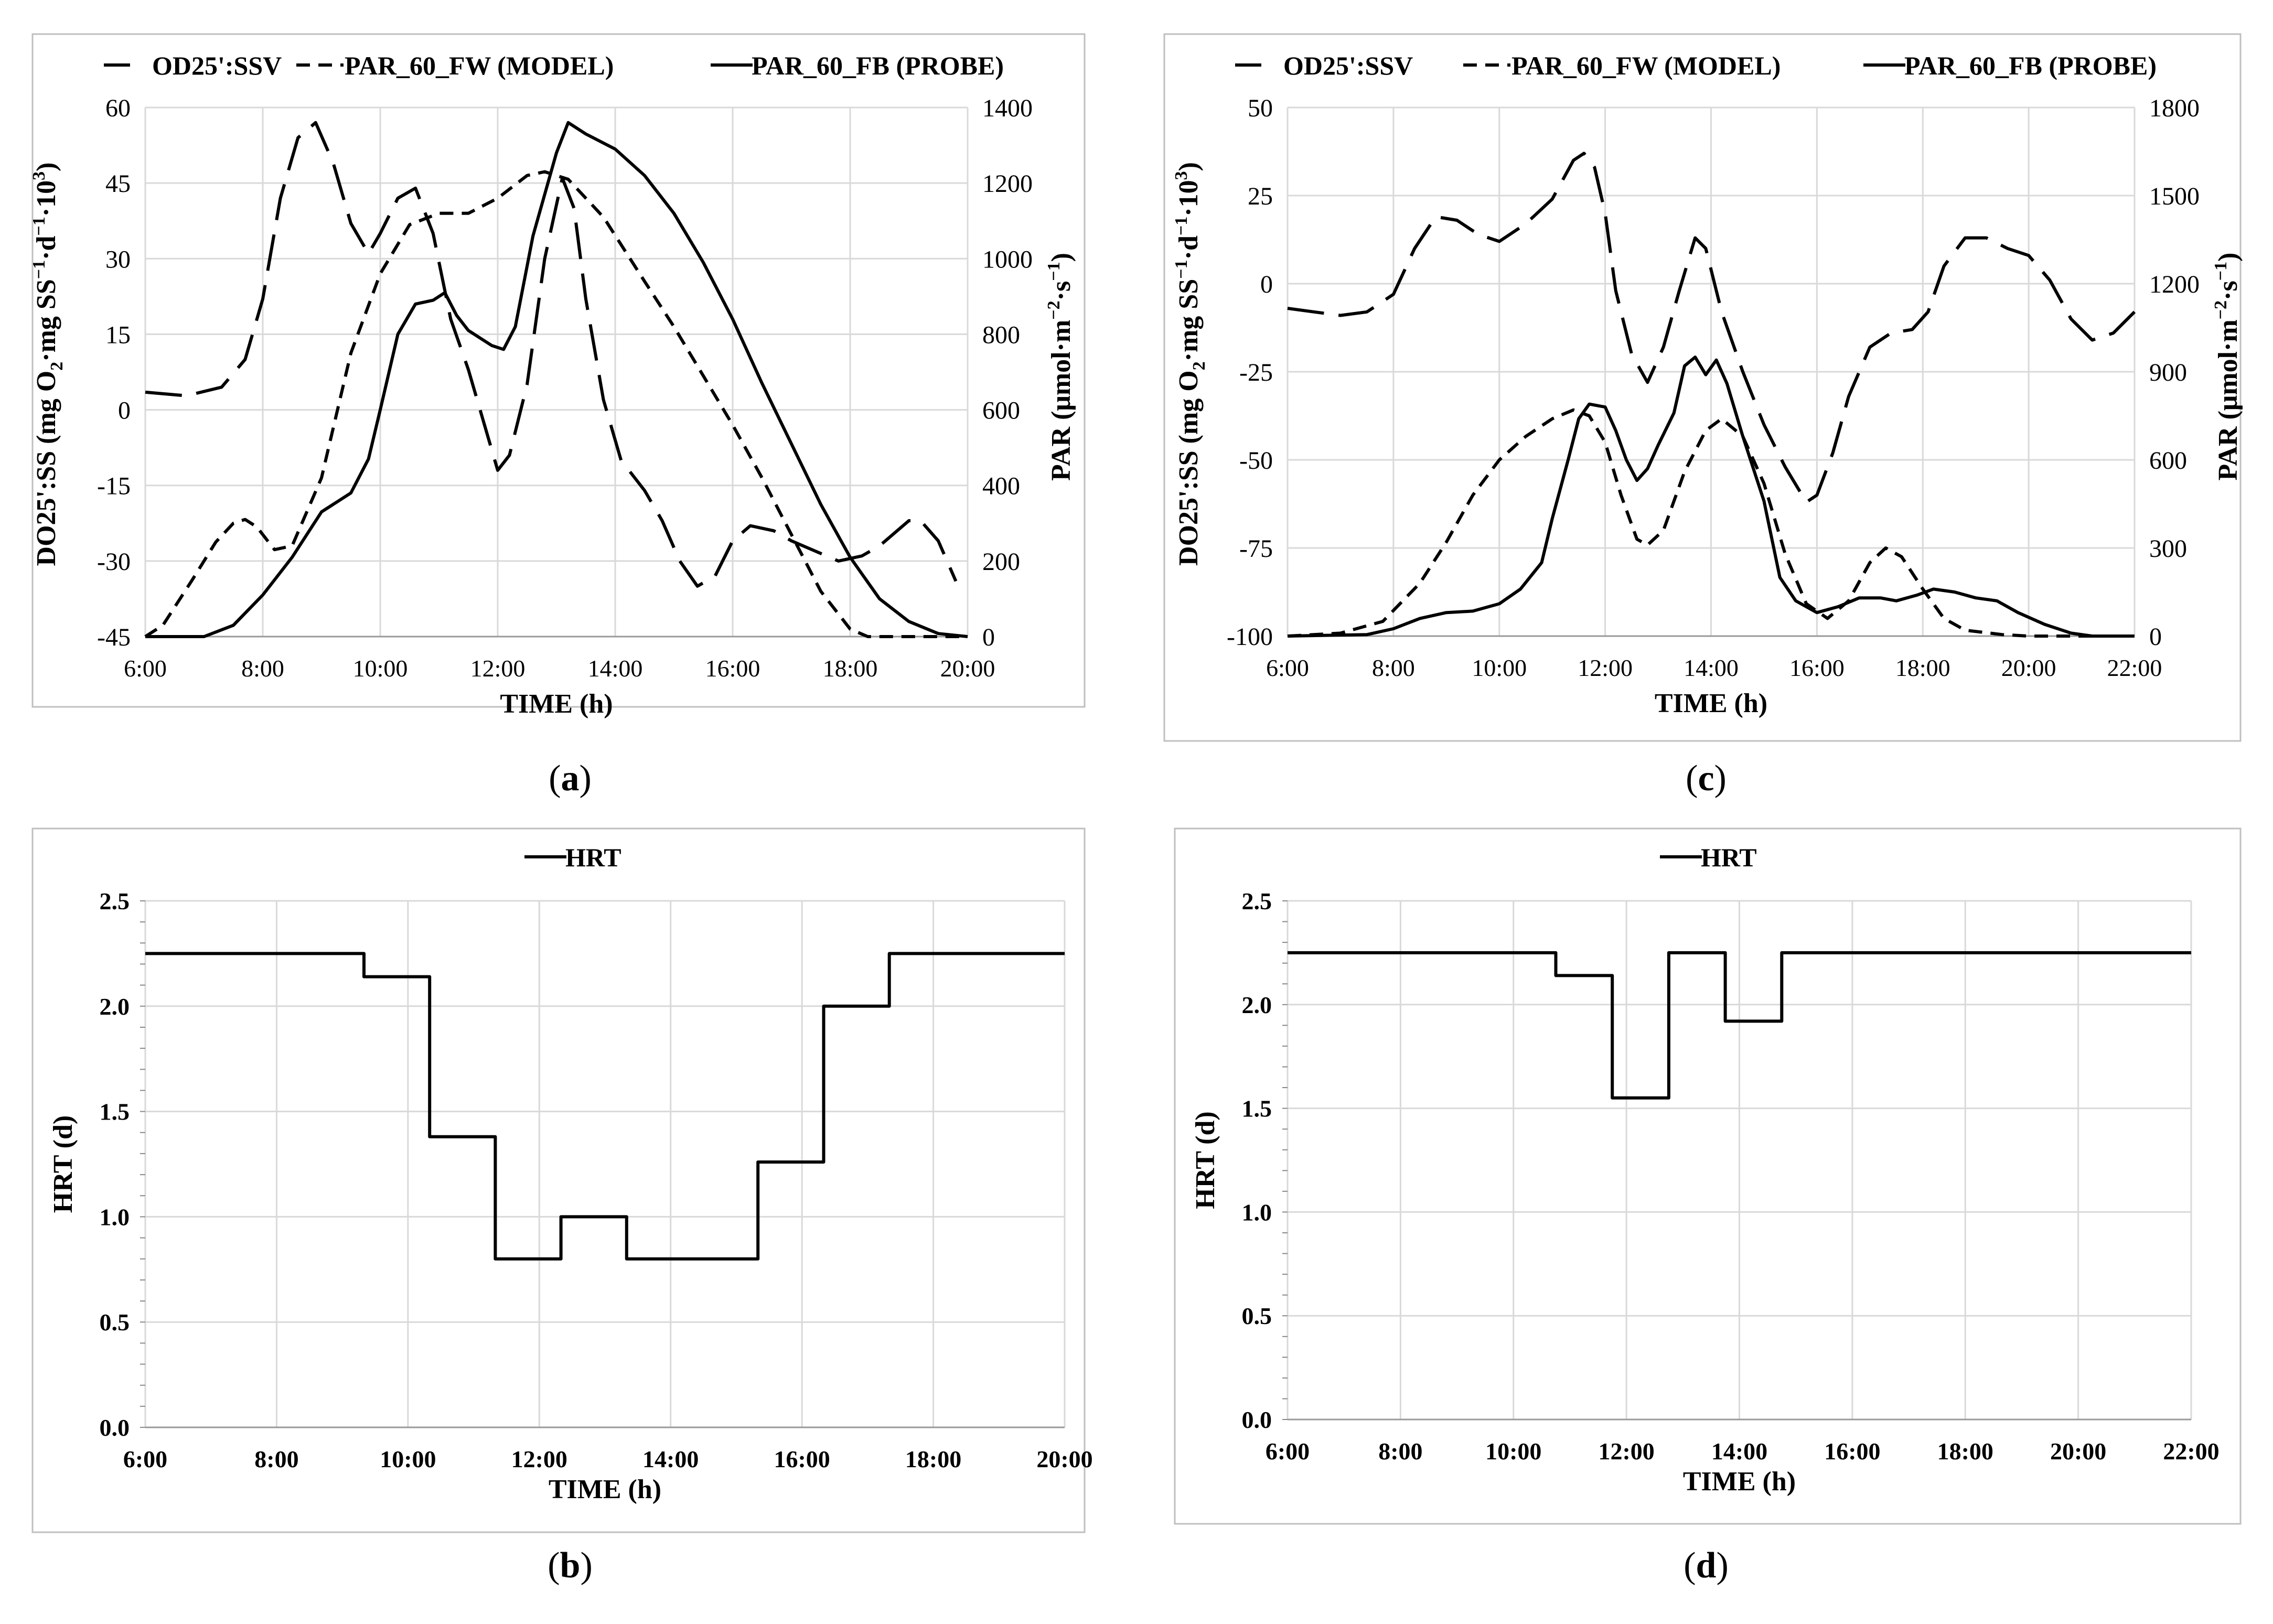 This screenshot has width=2273, height=1624. What do you see at coordinates (118, 184) in the screenshot?
I see `y-left-tick-label: 45` at bounding box center [118, 184].